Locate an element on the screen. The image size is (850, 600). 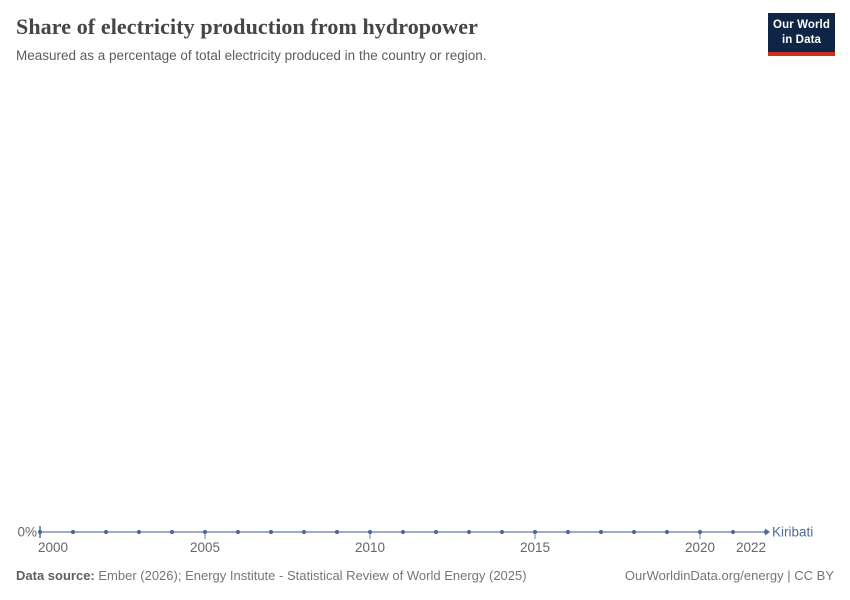
owid-logo-line2: in Data is located at coordinates (801, 39).